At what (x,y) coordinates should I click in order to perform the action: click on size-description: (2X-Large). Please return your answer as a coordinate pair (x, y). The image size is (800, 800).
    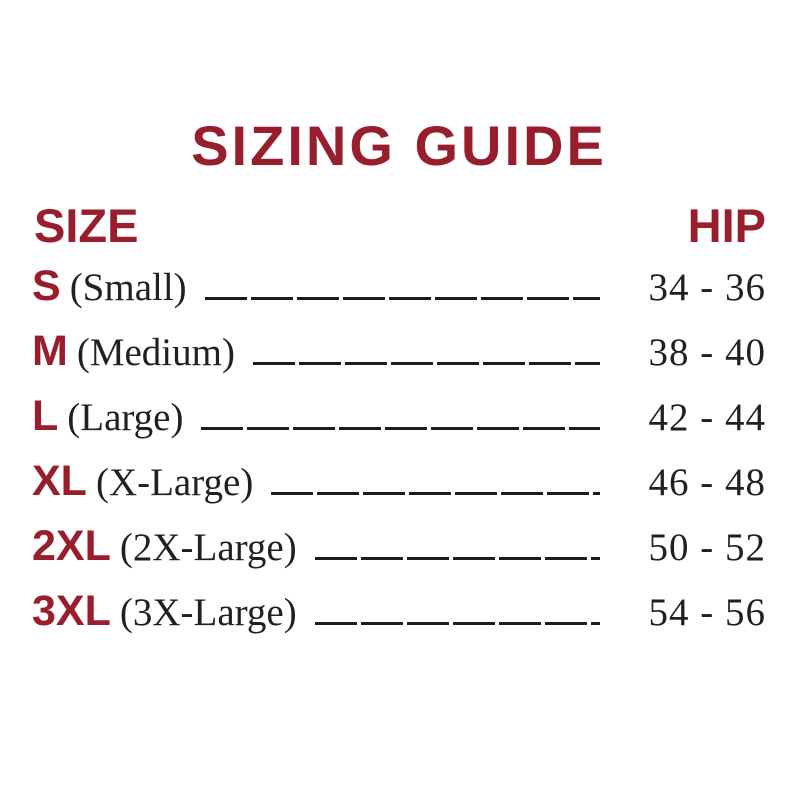
    Looking at the image, I should click on (208, 547).